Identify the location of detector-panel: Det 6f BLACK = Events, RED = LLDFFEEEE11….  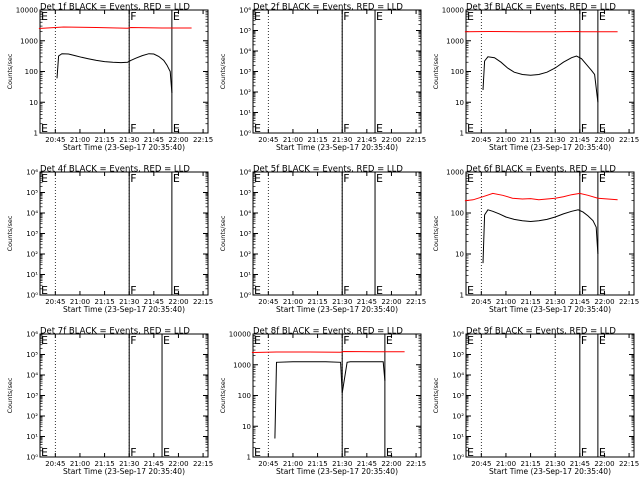
(535, 240).